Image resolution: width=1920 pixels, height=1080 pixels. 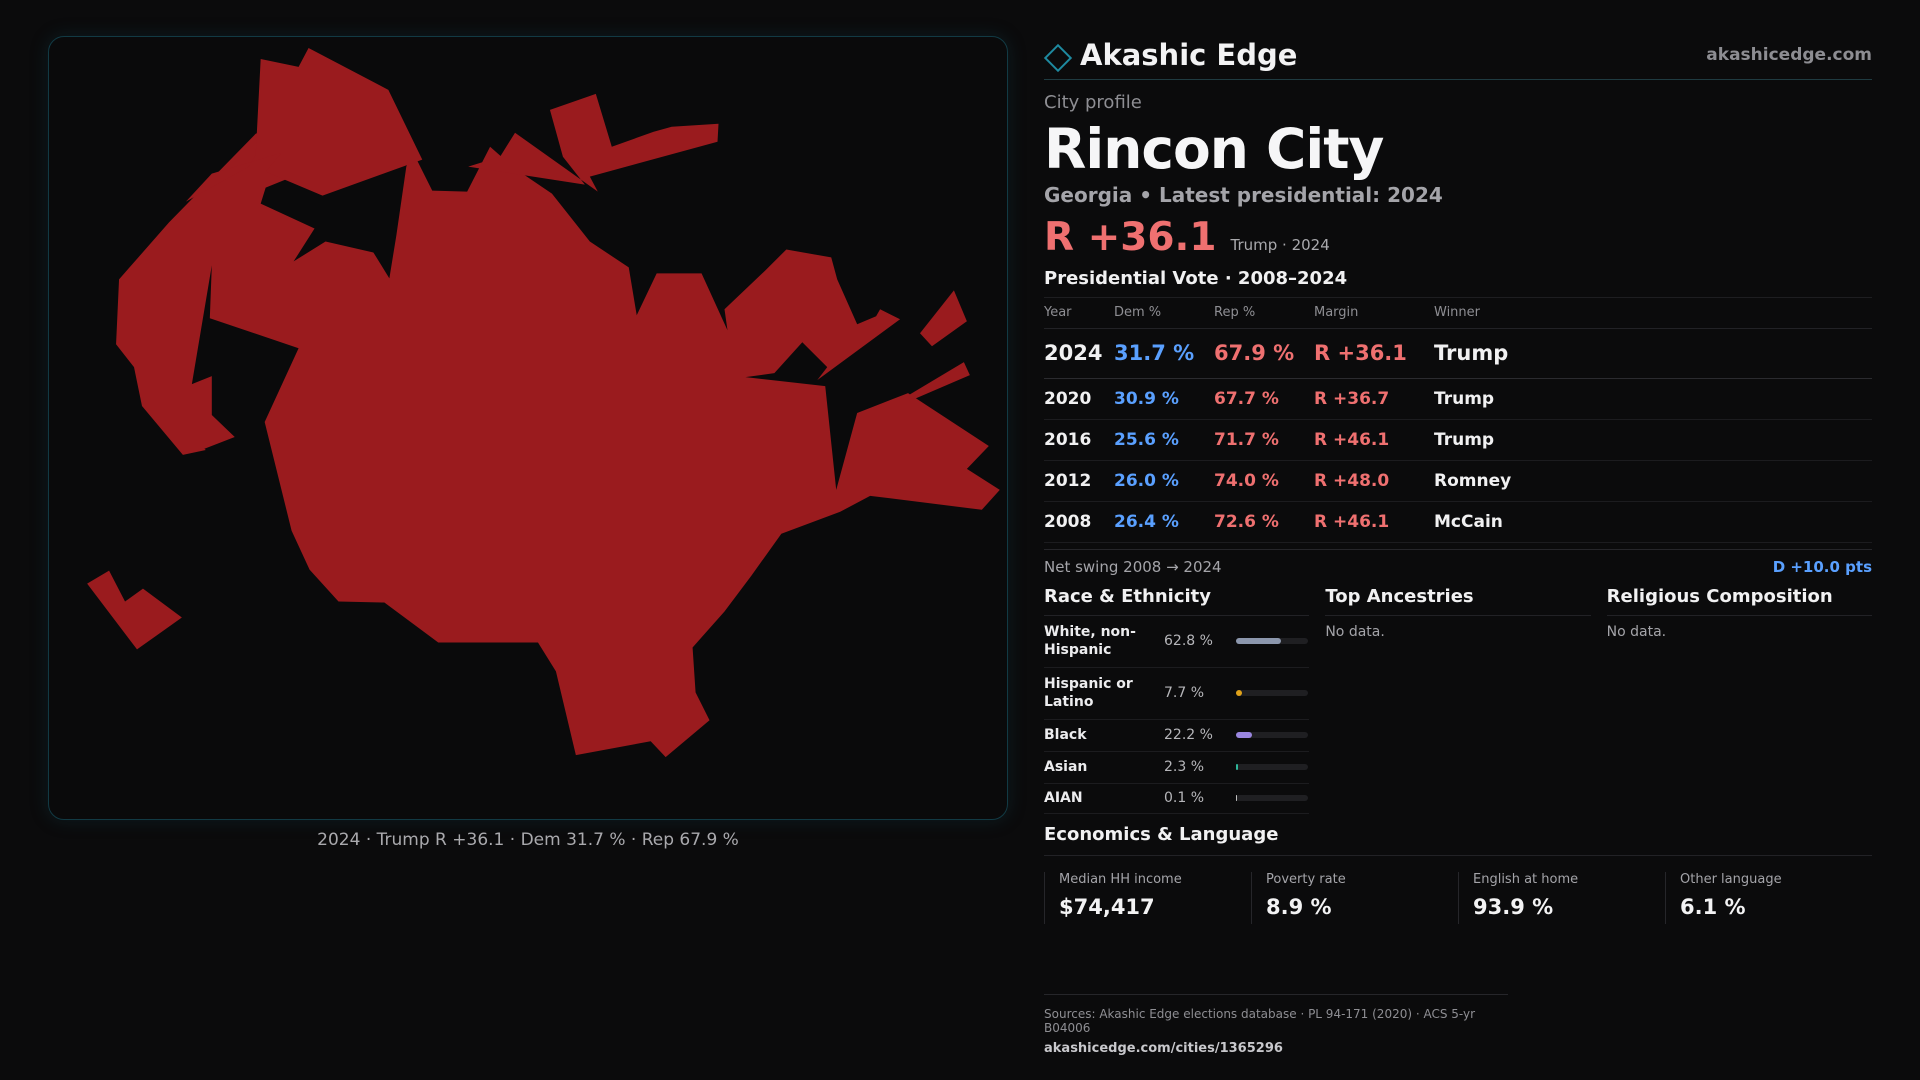 I want to click on rep-cell: 71.7 %, so click(x=1264, y=440).